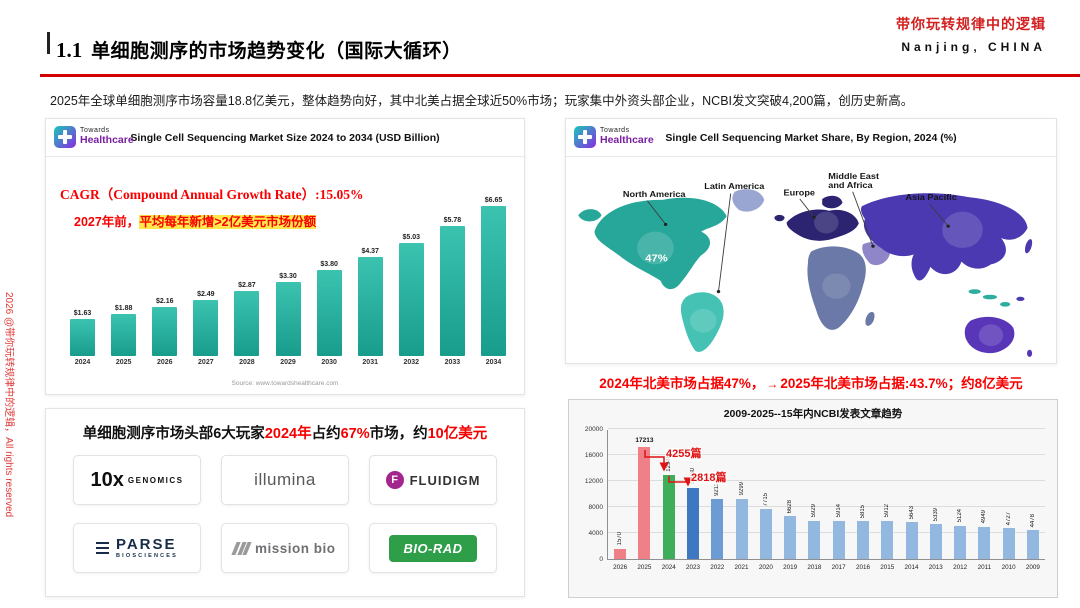 The height and width of the screenshot is (608, 1080). What do you see at coordinates (734, 185) in the screenshot?
I see `label-latin-america: Latin America` at bounding box center [734, 185].